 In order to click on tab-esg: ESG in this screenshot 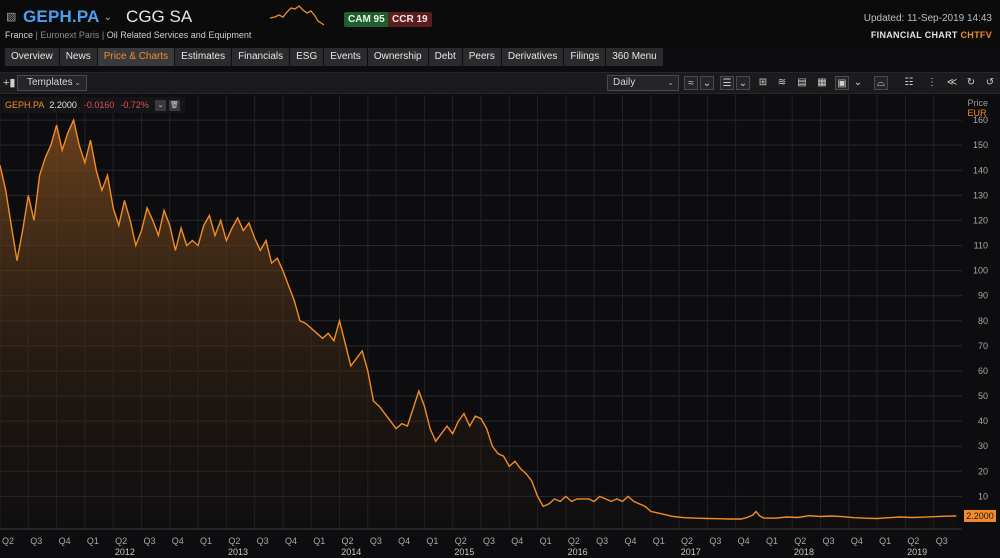, I will do `click(307, 57)`.